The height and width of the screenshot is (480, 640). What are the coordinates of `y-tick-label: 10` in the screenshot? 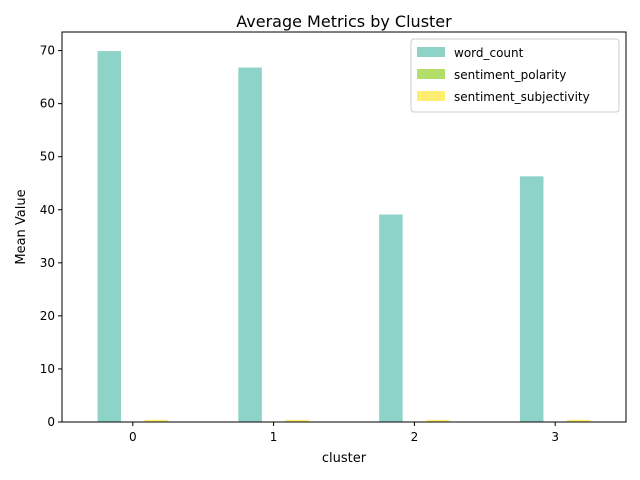 It's located at (47, 369).